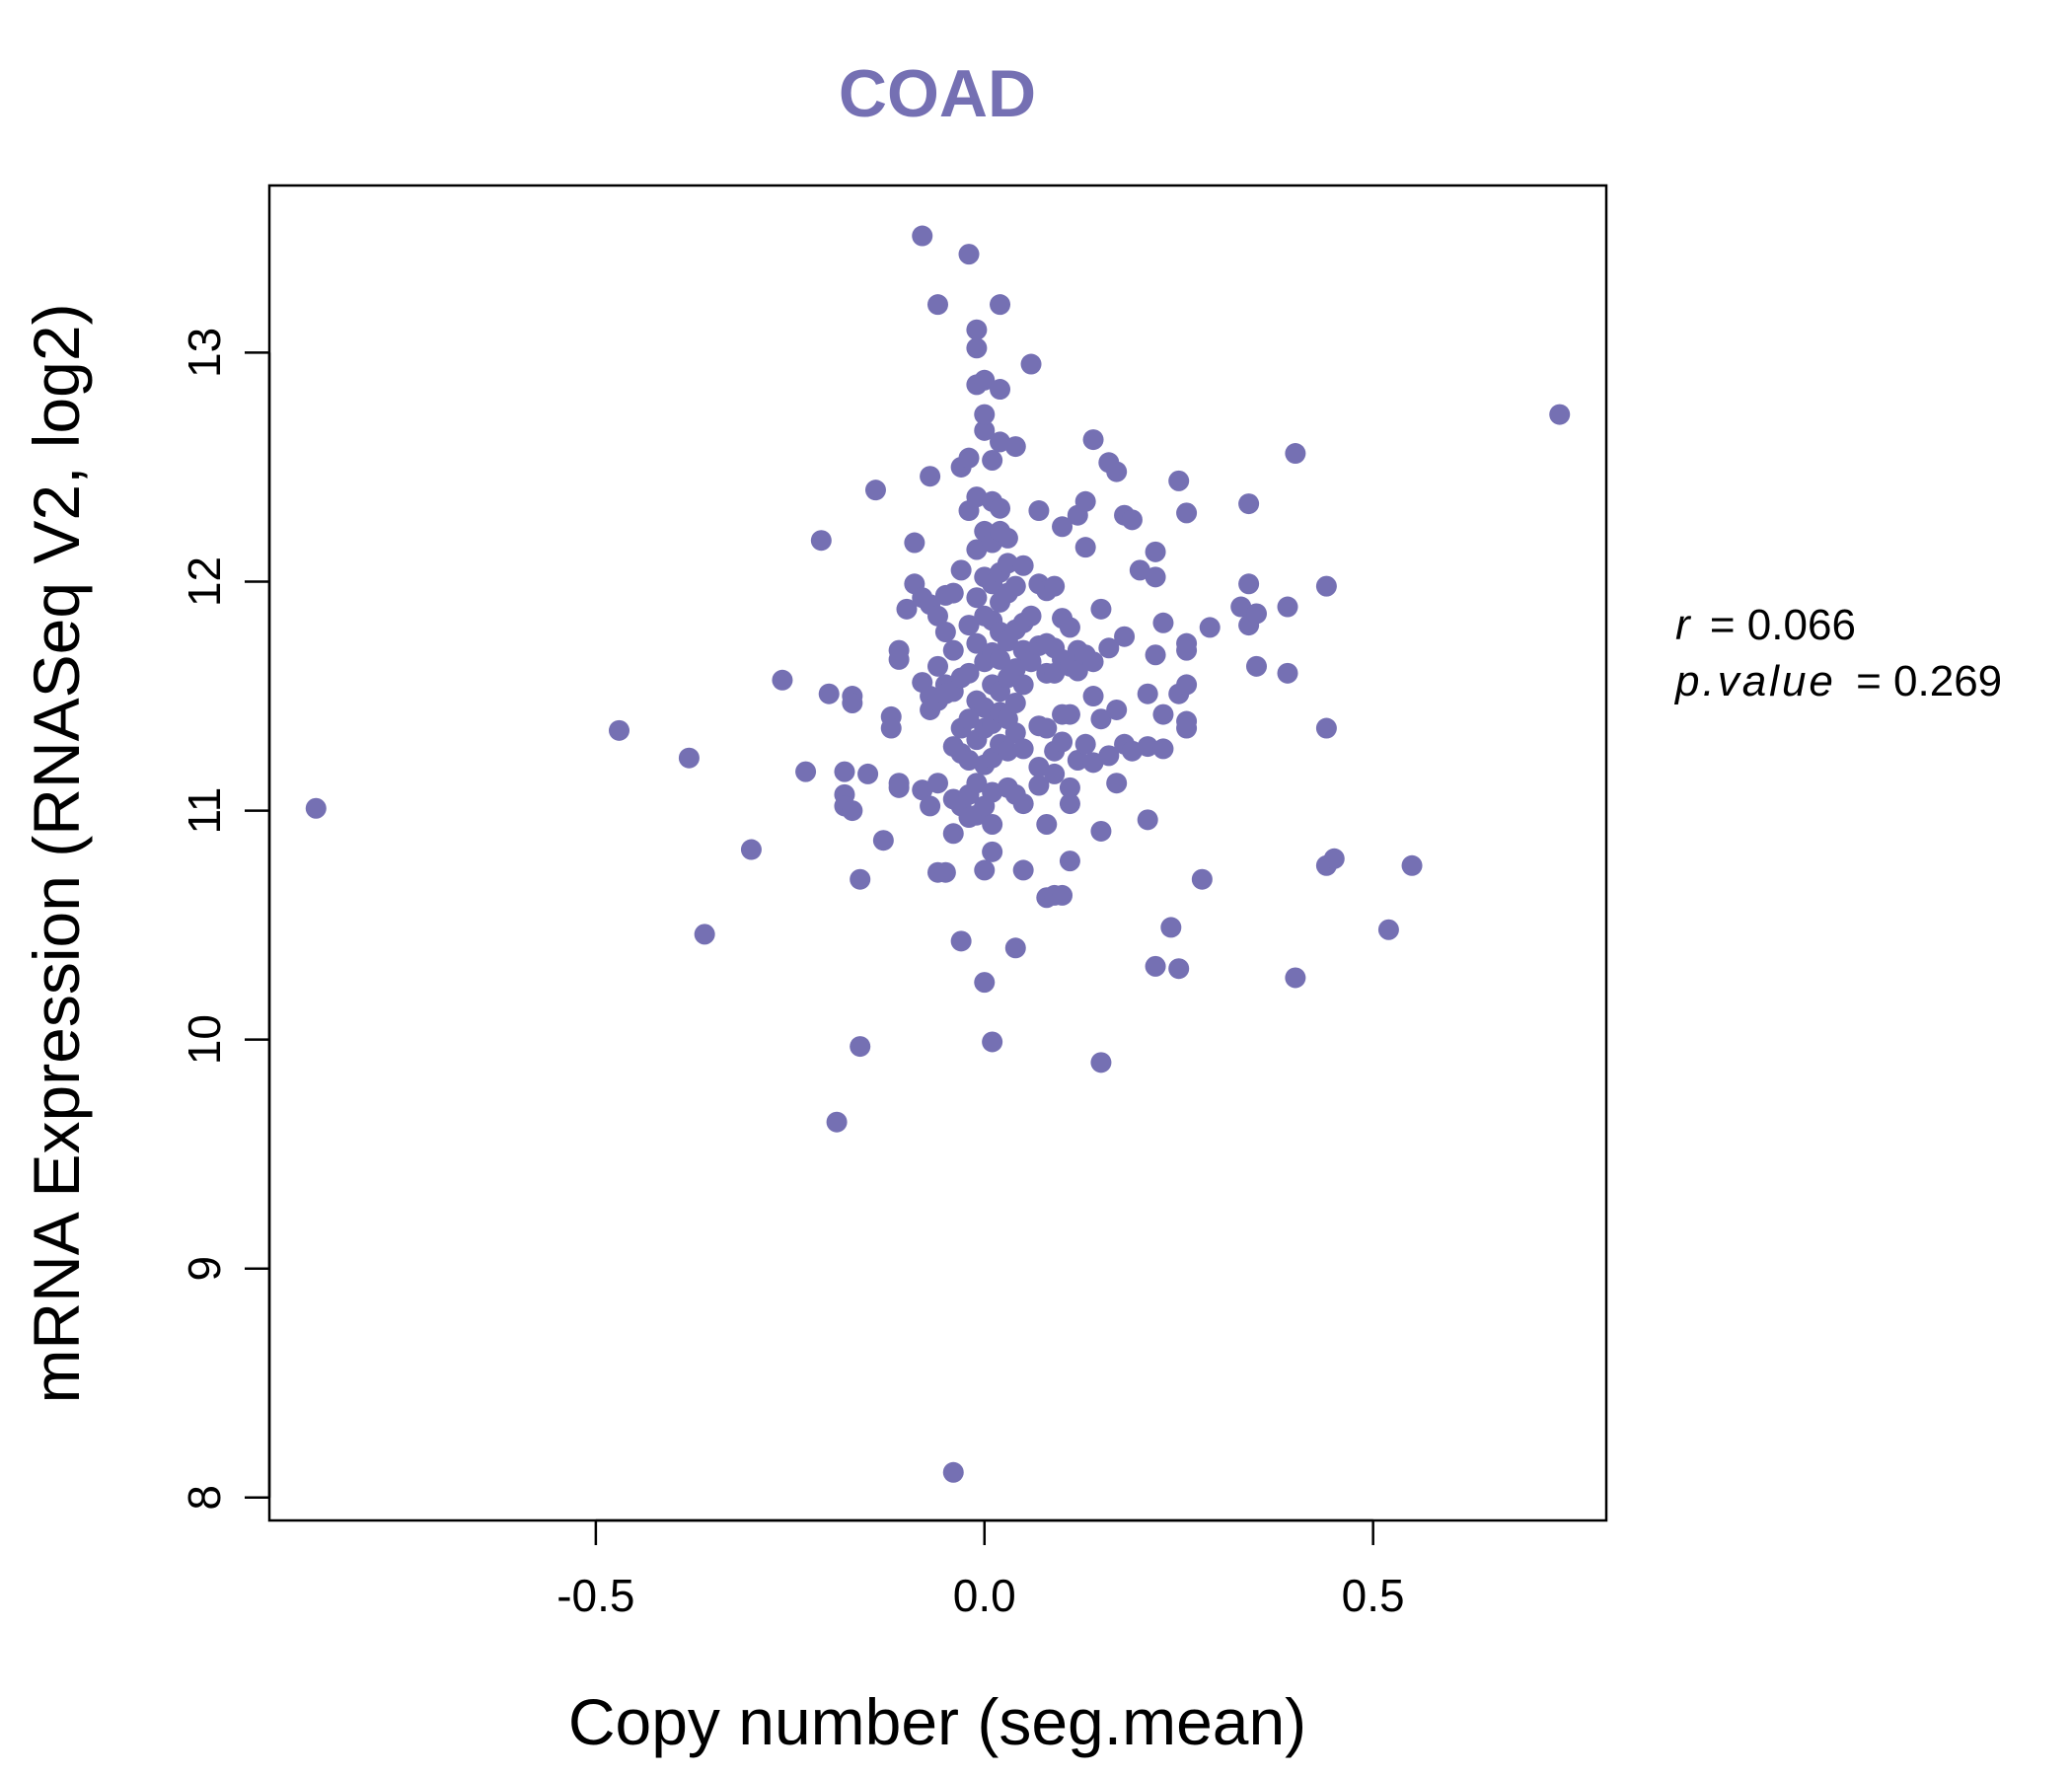 This screenshot has width=2072, height=1776. Describe the element at coordinates (1684, 625) in the screenshot. I see `r-label: r` at that location.